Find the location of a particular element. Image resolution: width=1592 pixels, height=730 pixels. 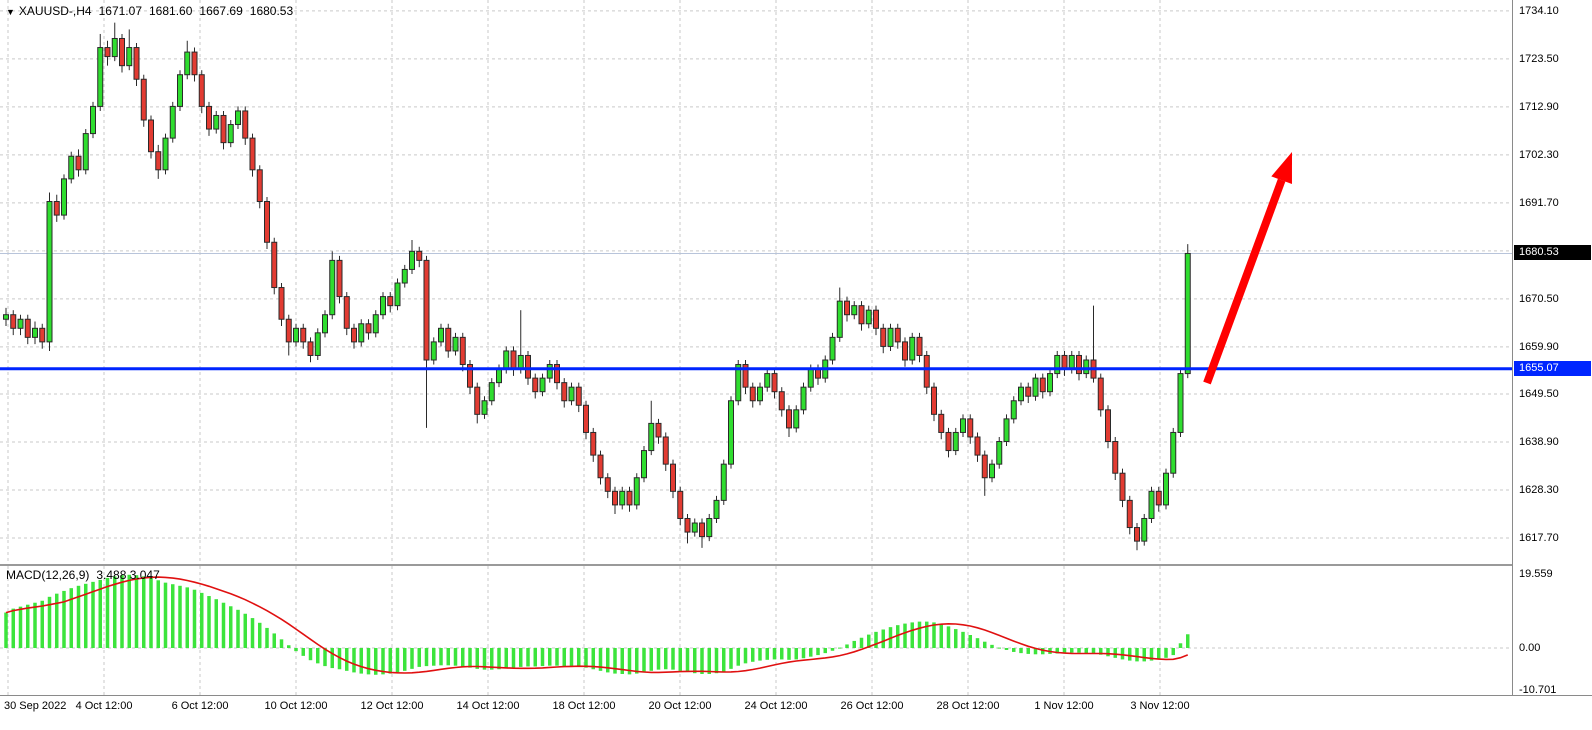

time-axis-label: 28 Oct 12:00 is located at coordinates (968, 706).